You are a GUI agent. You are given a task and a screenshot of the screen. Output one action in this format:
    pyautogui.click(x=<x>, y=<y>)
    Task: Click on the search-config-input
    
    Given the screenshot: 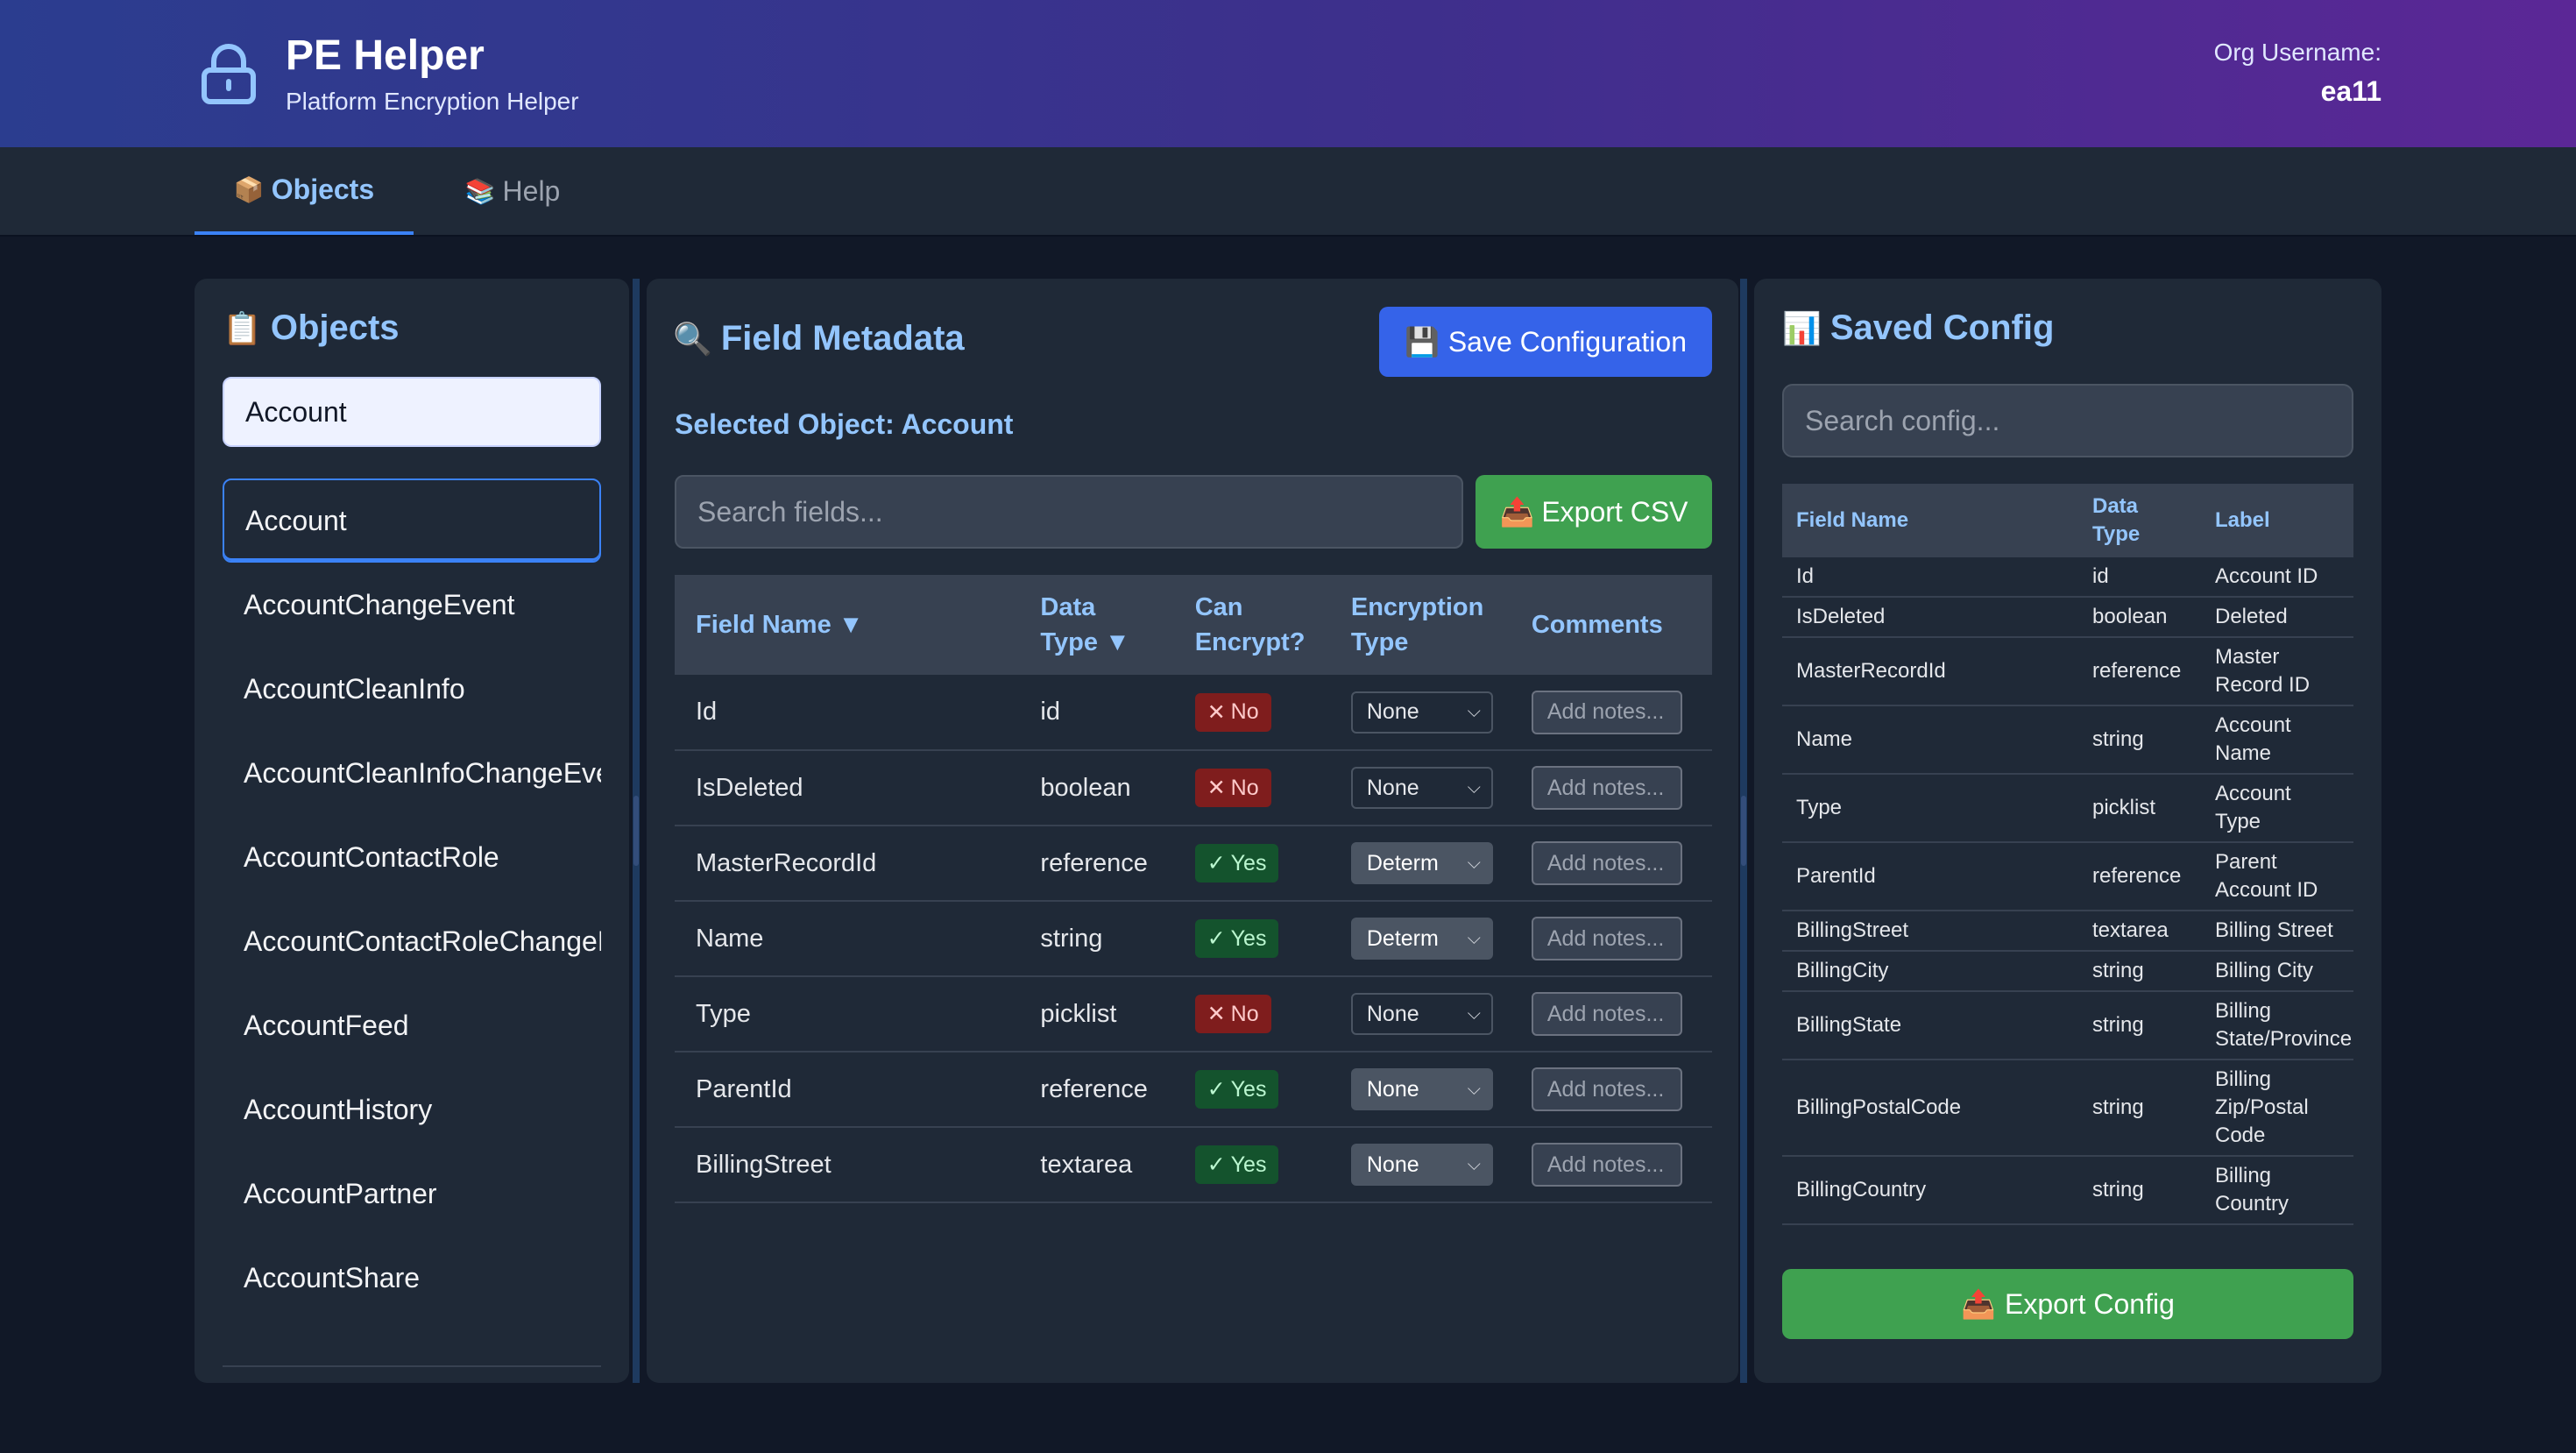 What is the action you would take?
    pyautogui.click(x=2067, y=420)
    